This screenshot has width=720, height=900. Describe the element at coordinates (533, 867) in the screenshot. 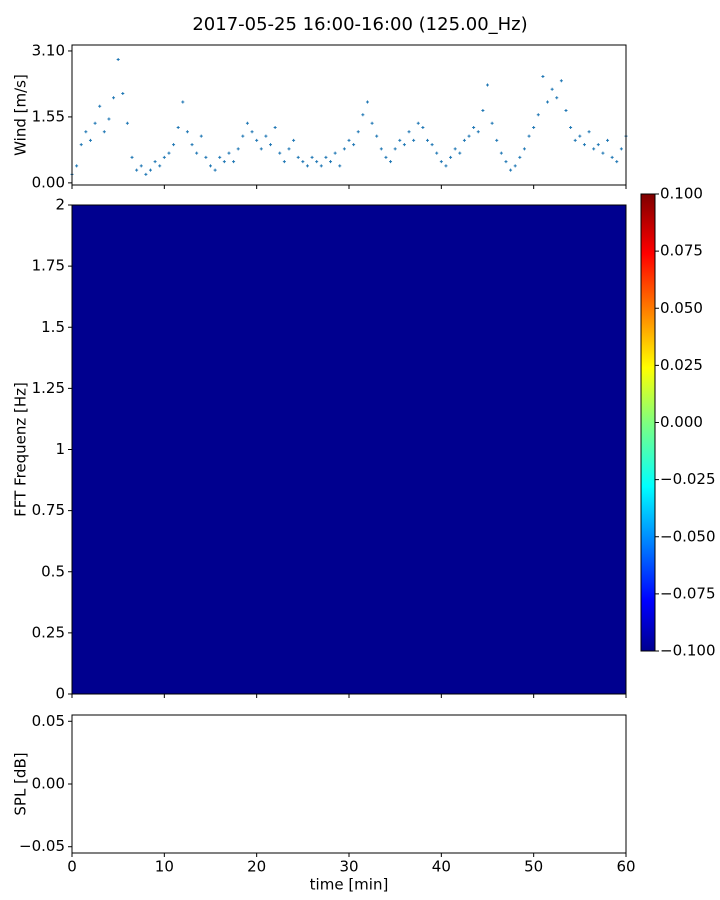

I see `x-tick-label: 50` at that location.